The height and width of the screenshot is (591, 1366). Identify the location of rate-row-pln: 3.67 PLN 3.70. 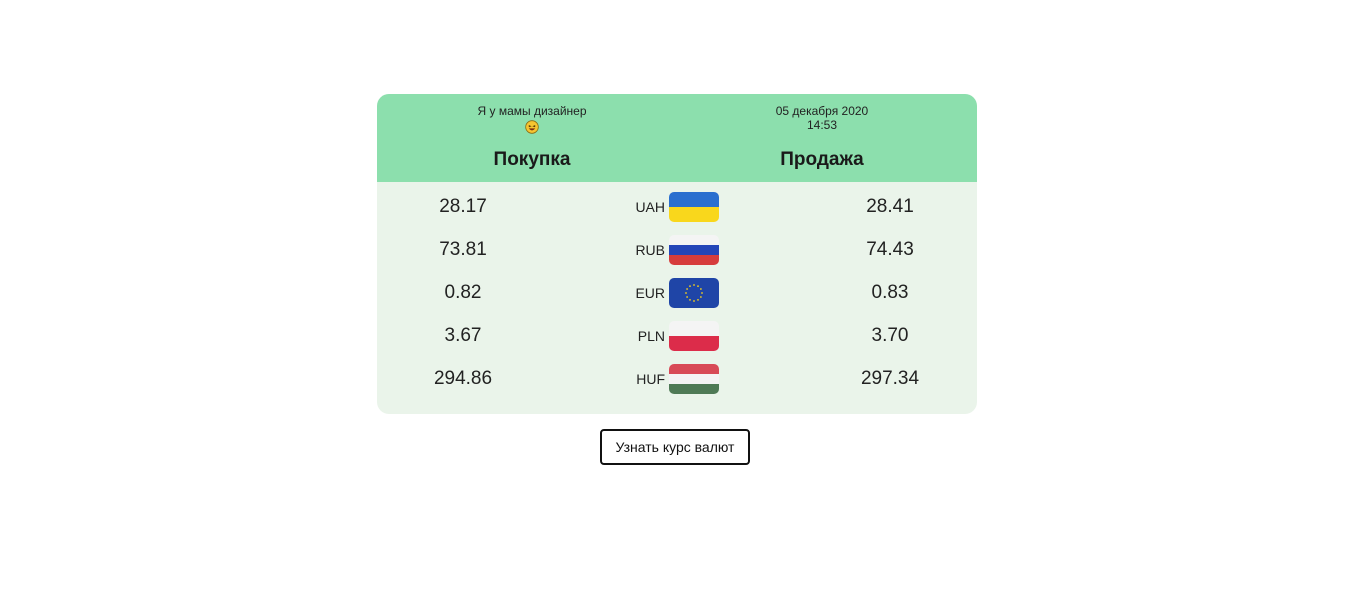
(677, 342).